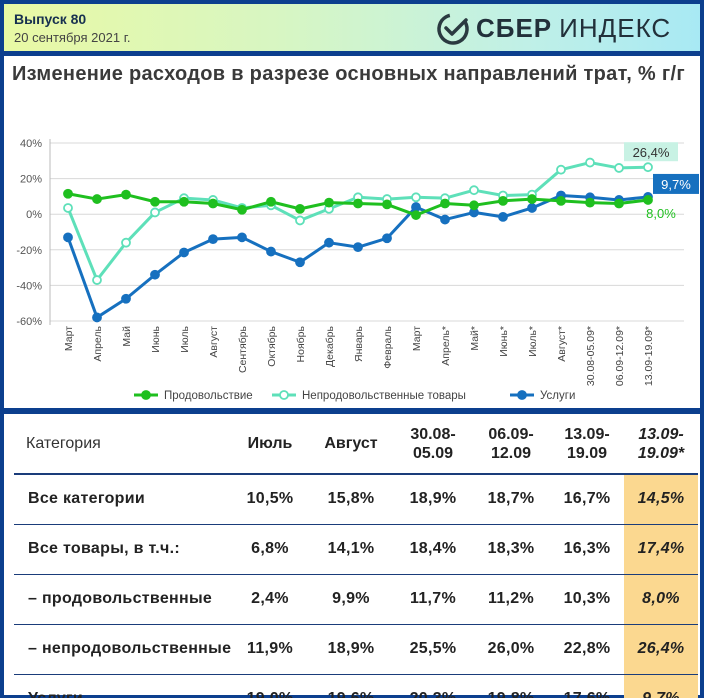 Image resolution: width=704 pixels, height=698 pixels. I want to click on table-cell: 14,5%, so click(661, 499).